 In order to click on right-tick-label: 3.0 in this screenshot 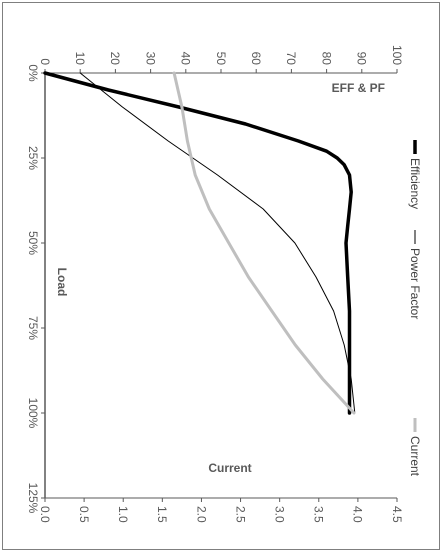, I will do `click(279, 514)`.